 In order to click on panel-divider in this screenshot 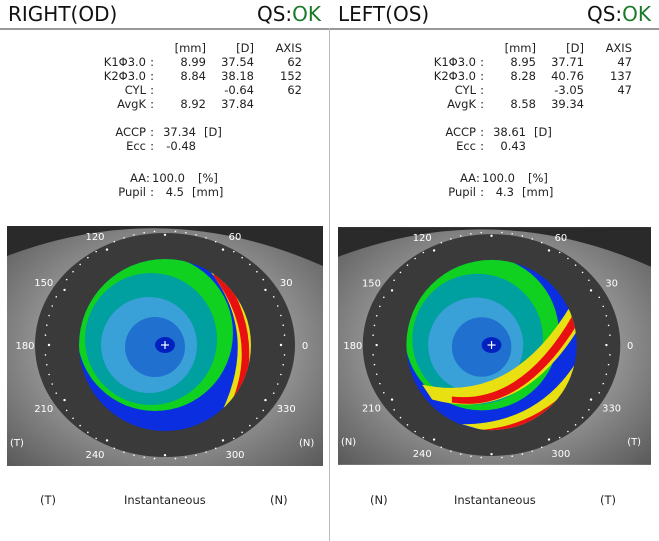, I will do `click(329, 284)`.